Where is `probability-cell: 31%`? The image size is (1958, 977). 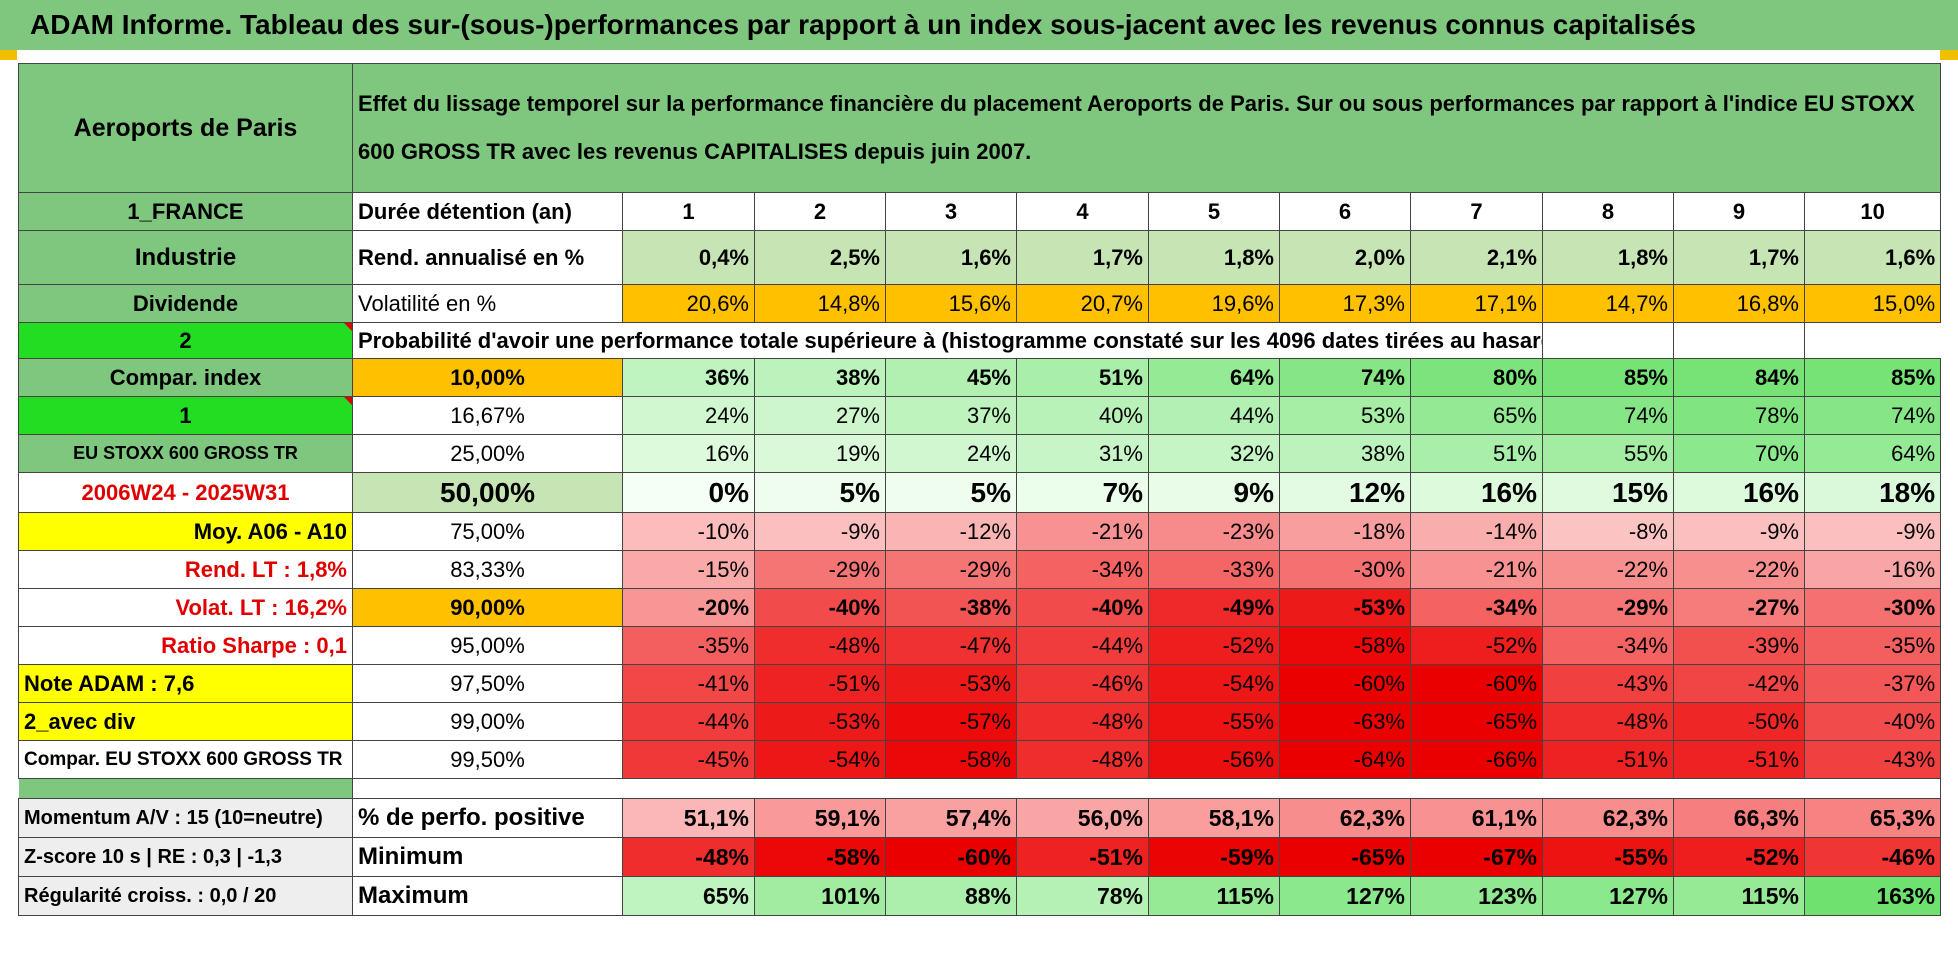 probability-cell: 31% is located at coordinates (1082, 453).